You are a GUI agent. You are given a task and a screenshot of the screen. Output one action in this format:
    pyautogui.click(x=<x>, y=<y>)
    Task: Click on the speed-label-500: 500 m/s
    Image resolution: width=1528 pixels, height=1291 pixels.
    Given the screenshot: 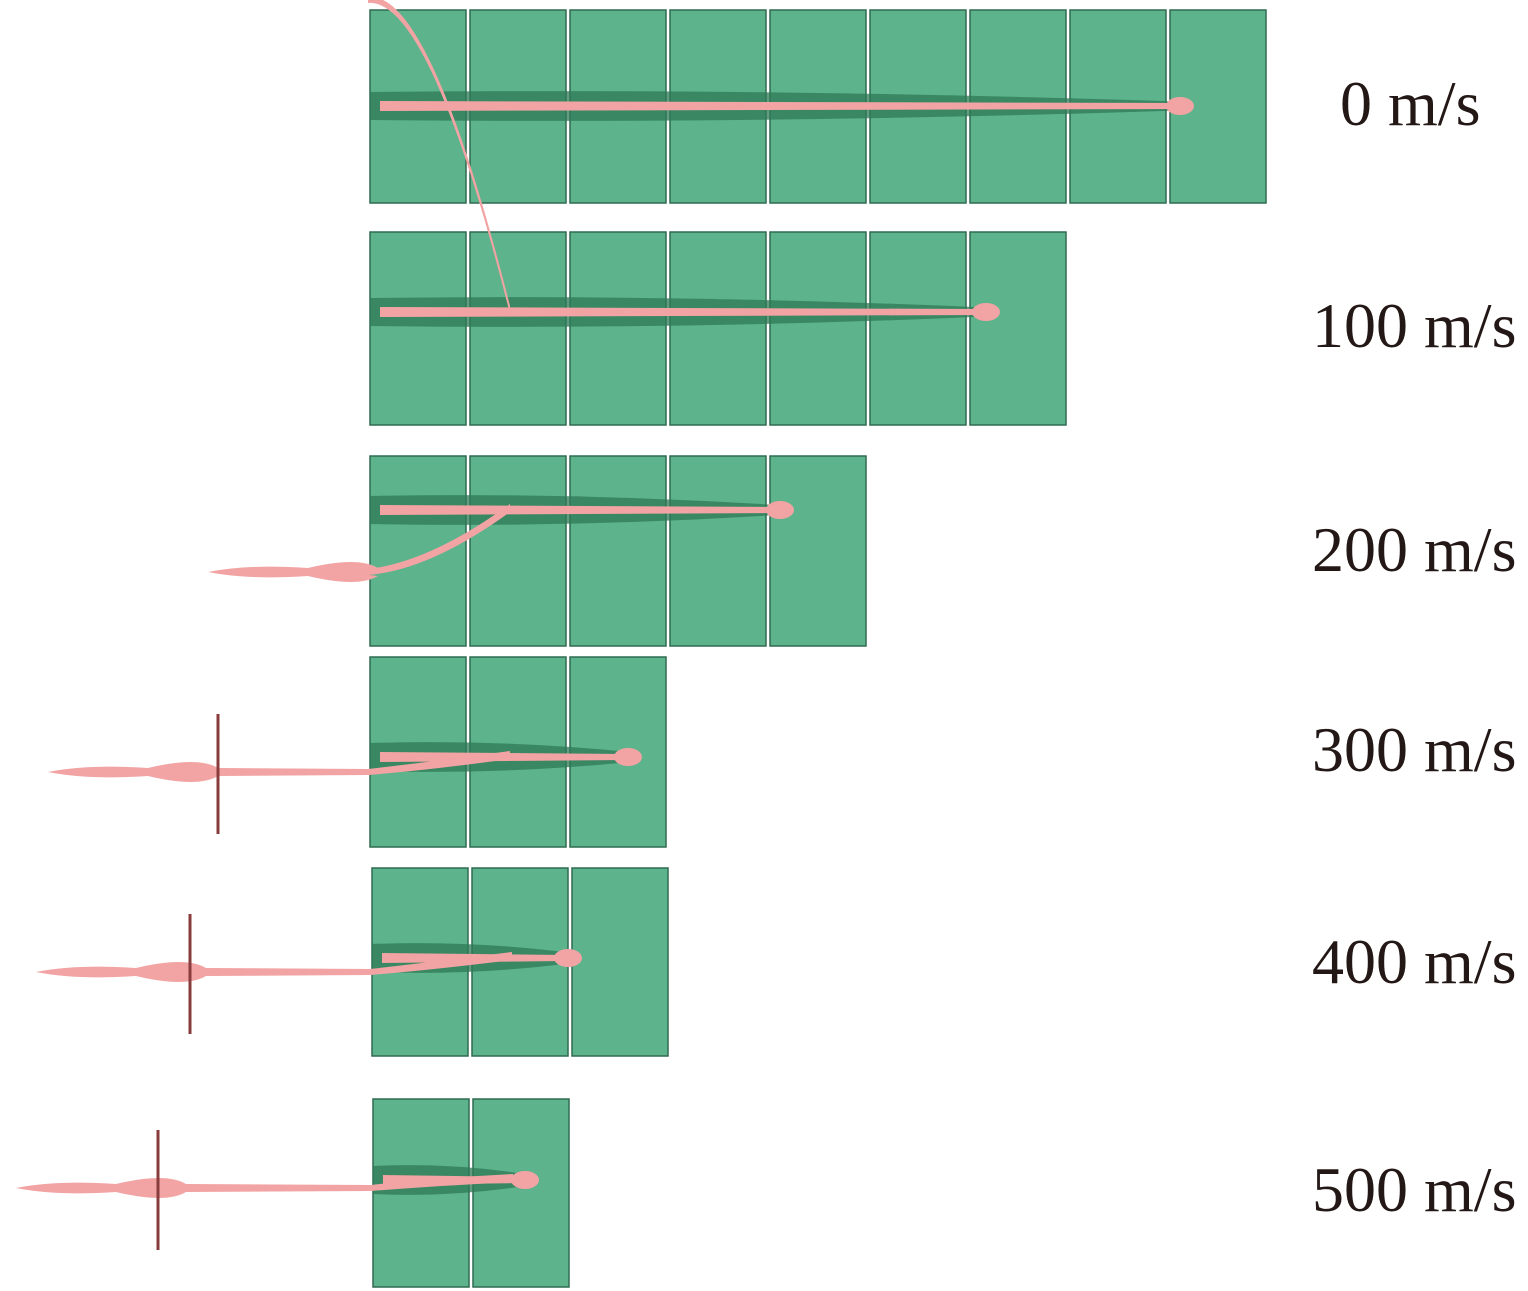 What is the action you would take?
    pyautogui.click(x=1414, y=1189)
    